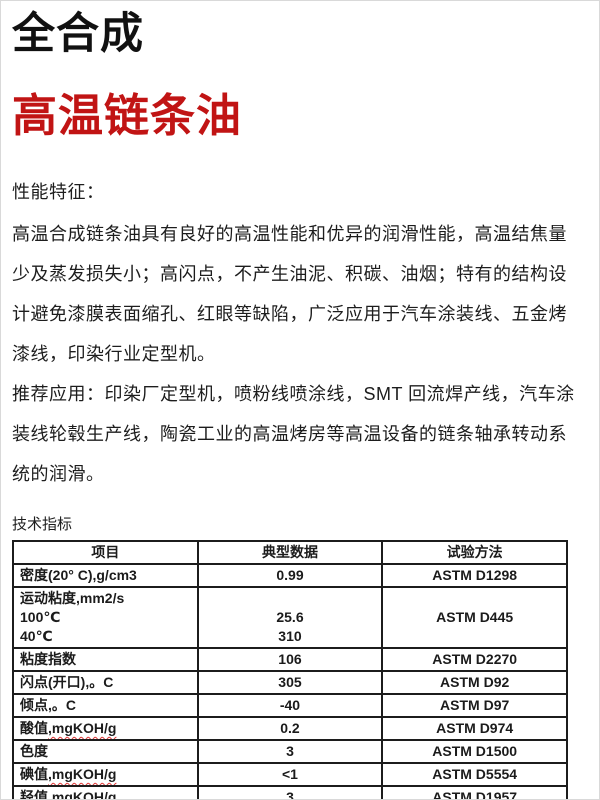 The width and height of the screenshot is (600, 800). I want to click on test-method-cell: ASTM D92, so click(474, 682).